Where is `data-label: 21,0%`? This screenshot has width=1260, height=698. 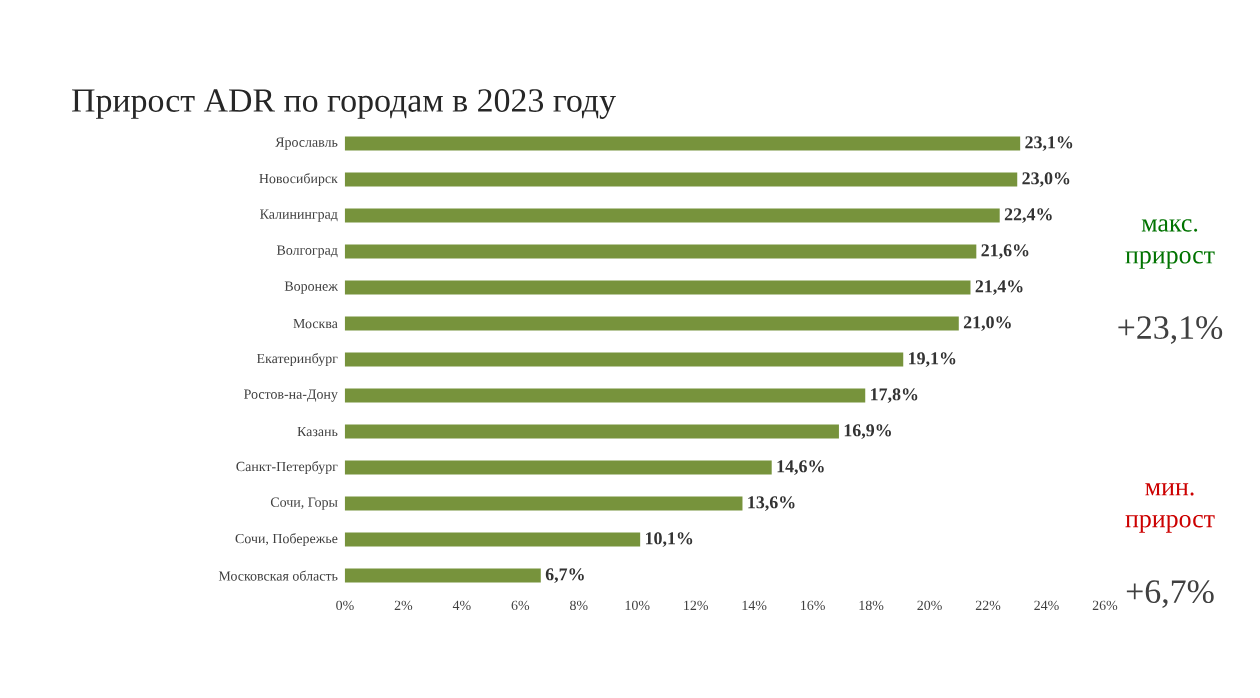
data-label: 21,0% is located at coordinates (987, 323).